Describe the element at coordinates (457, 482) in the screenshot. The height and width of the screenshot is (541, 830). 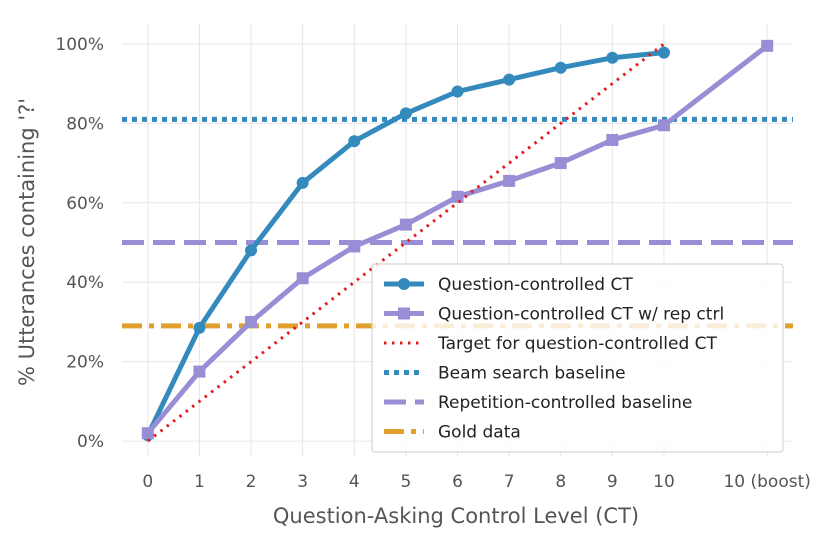
I see `x-tick-label: 6` at that location.